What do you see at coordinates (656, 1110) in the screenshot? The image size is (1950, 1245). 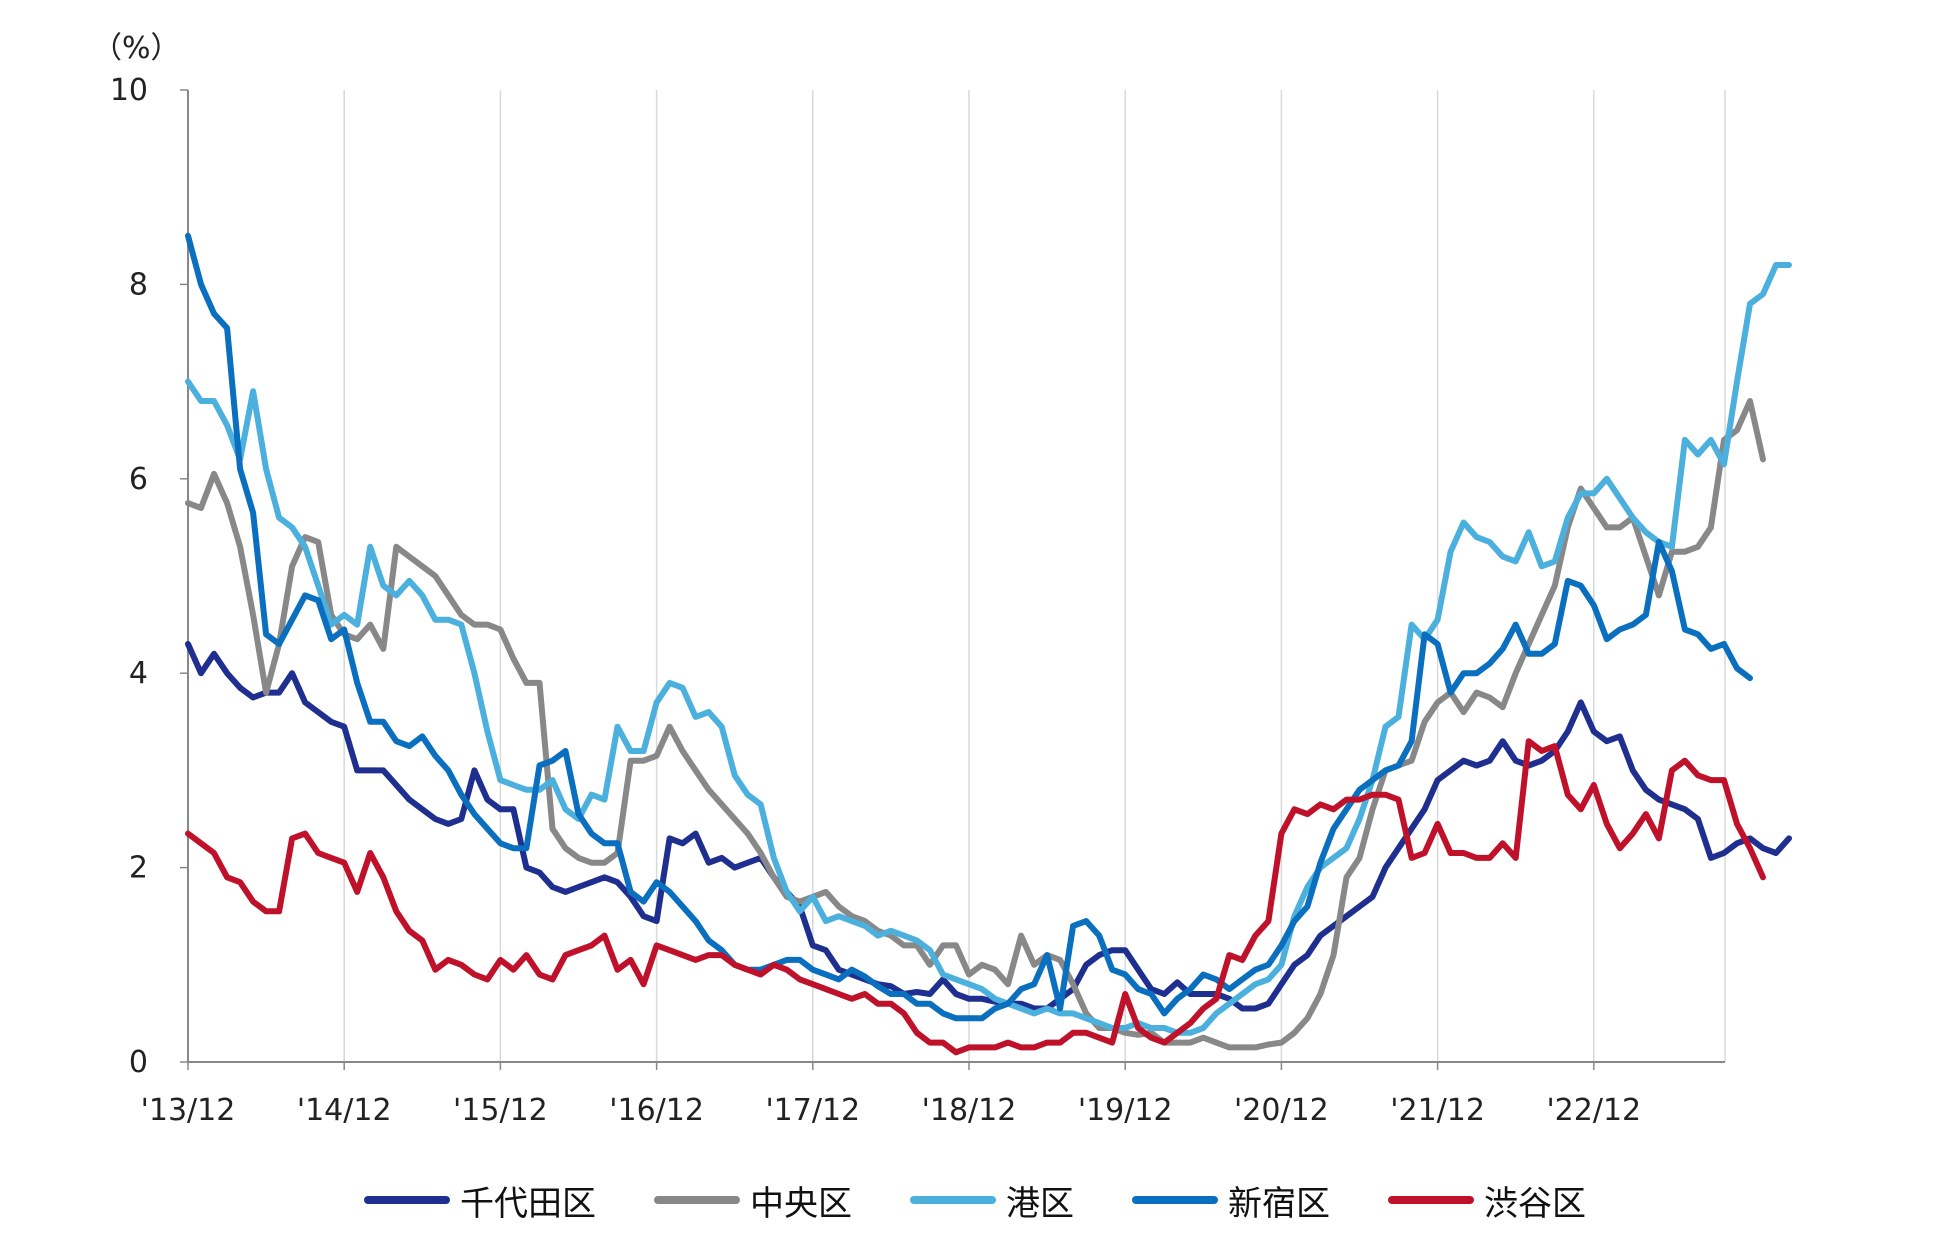 I see `x-tick-label: '16/12` at bounding box center [656, 1110].